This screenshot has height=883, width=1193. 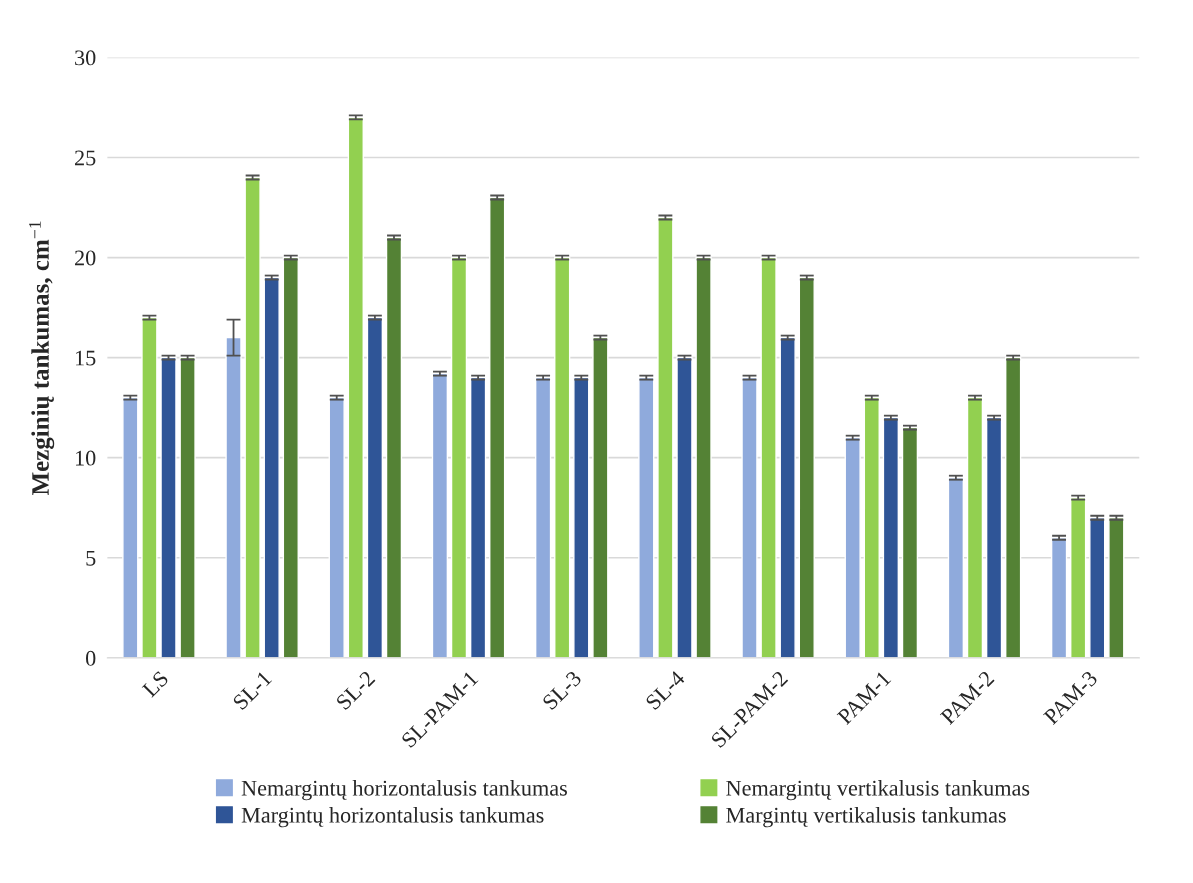 I want to click on y-tick-label: 20, so click(x=85, y=258).